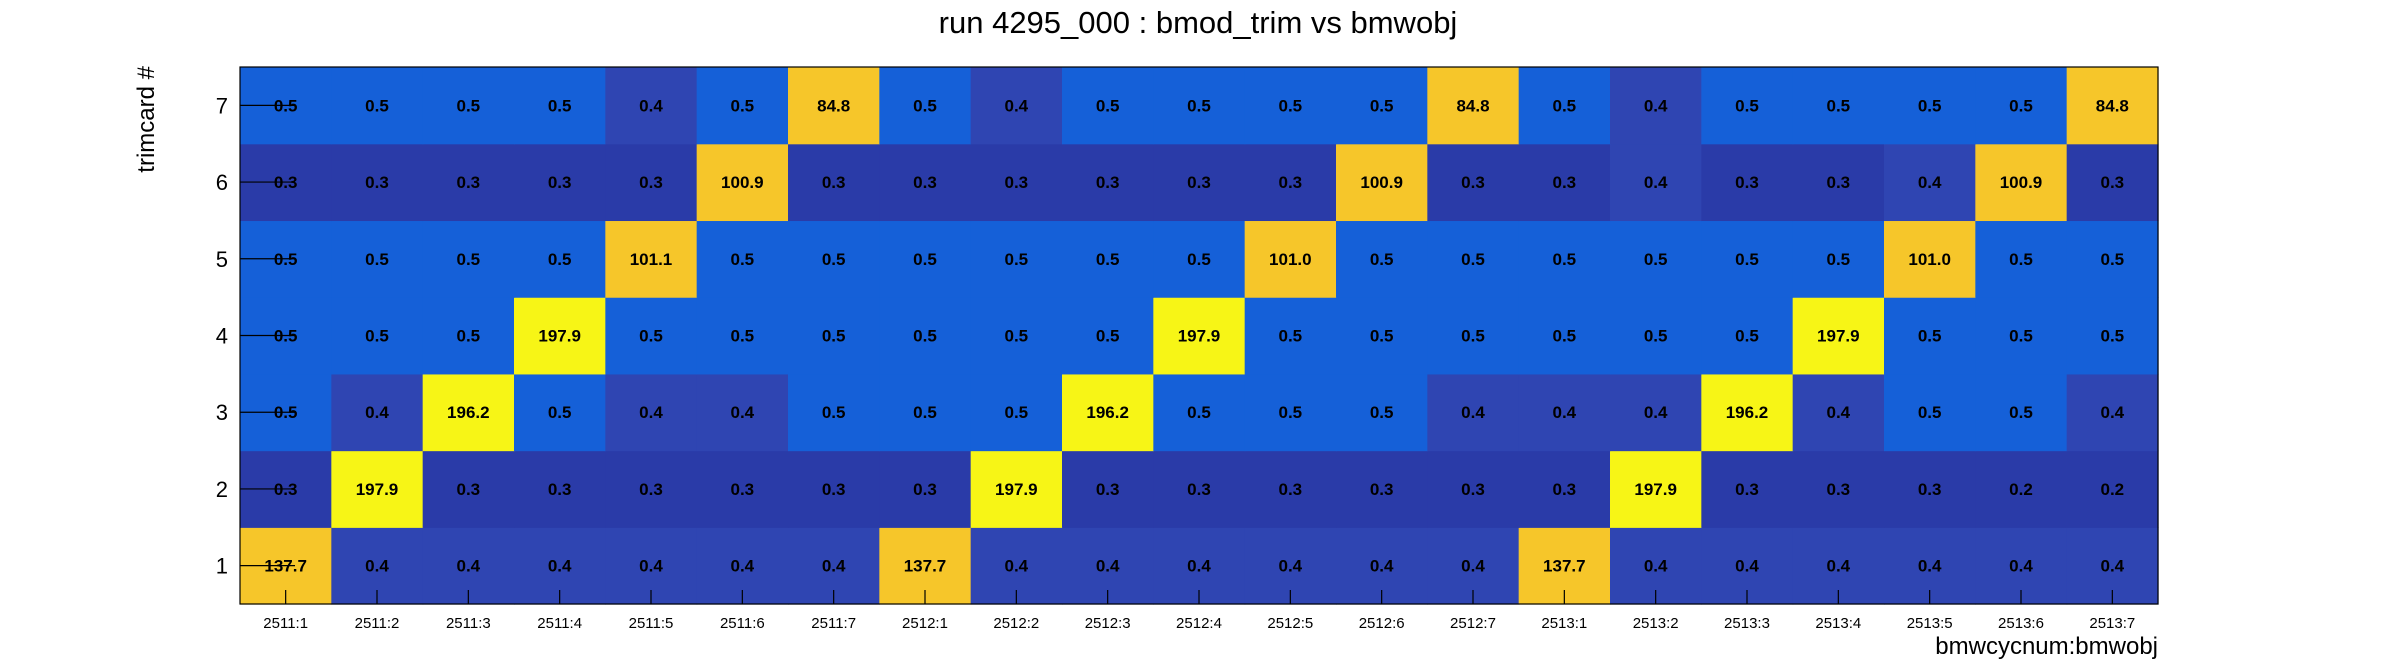  What do you see at coordinates (377, 623) in the screenshot?
I see `x-tick-label: 2511:2` at bounding box center [377, 623].